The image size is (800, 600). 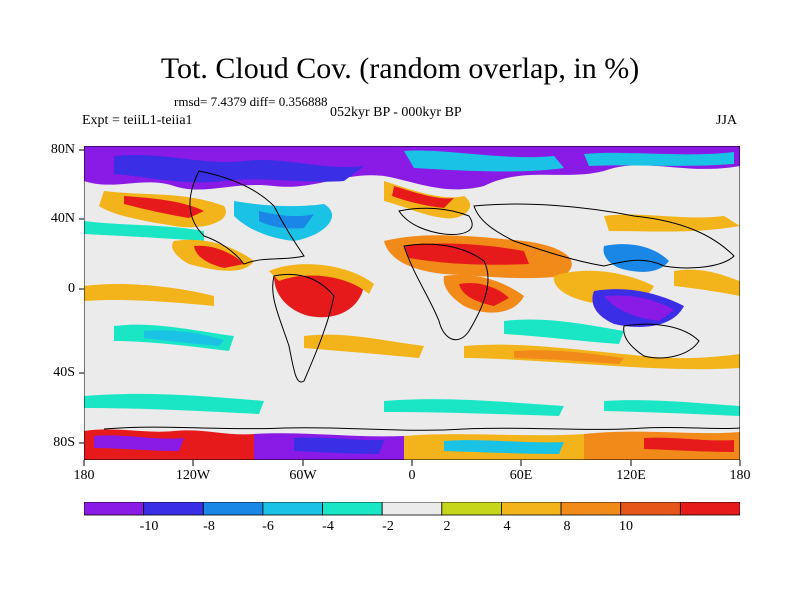 What do you see at coordinates (521, 475) in the screenshot?
I see `x-tick-label-60e: 60E` at bounding box center [521, 475].